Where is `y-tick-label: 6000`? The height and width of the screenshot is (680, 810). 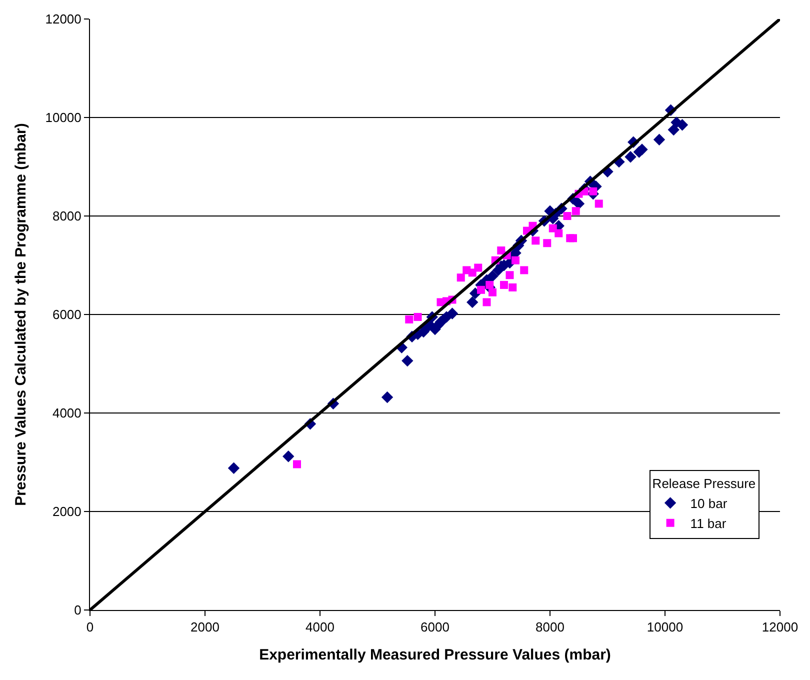
y-tick-label: 6000 is located at coordinates (67, 314).